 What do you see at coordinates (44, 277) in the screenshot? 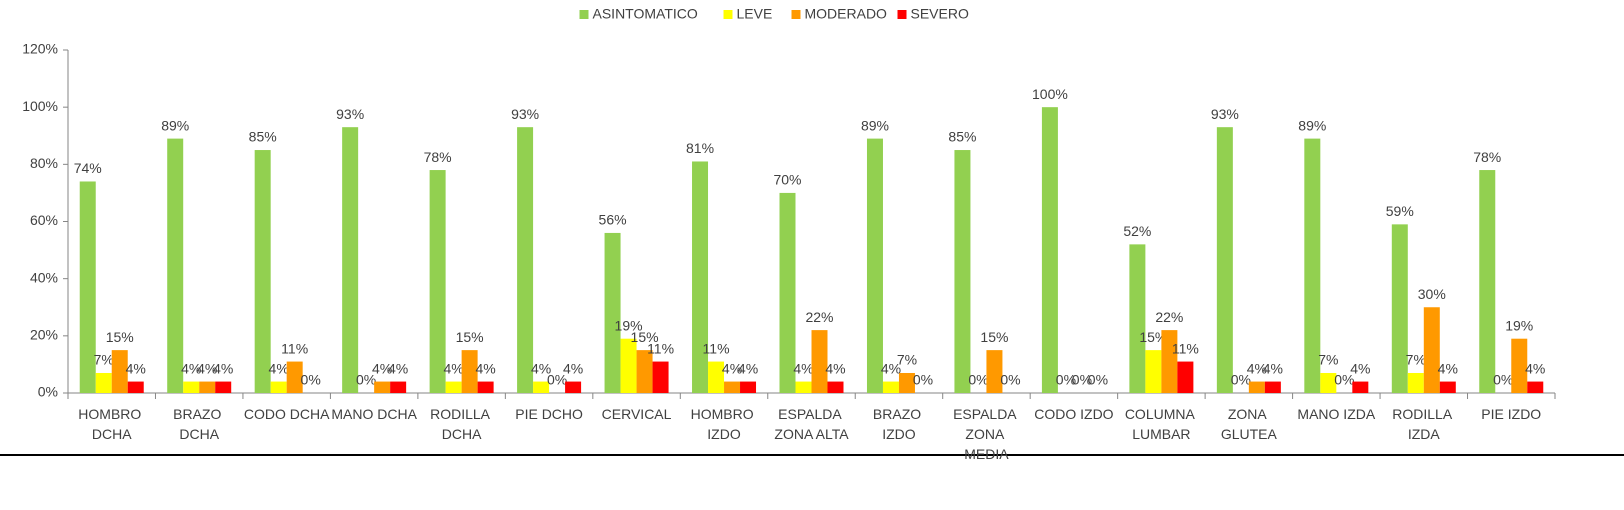
I see `y-tick-label: 40%` at bounding box center [44, 277].